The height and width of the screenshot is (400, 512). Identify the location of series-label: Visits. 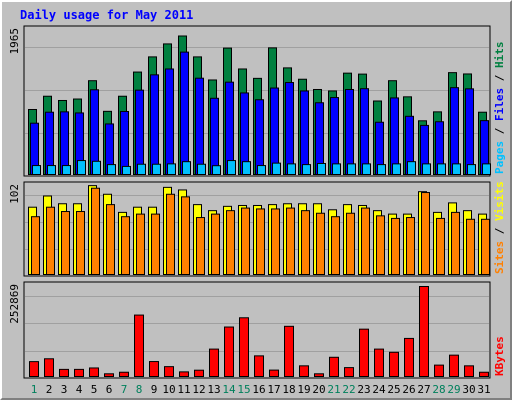
(499, 201).